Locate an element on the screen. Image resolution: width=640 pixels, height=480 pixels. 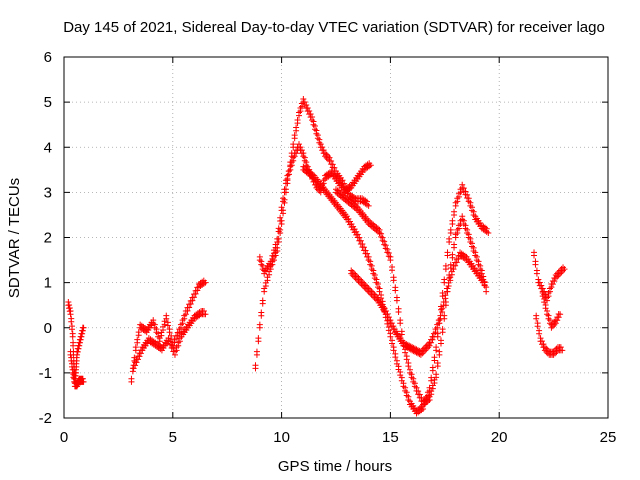
y-tick-label: -1 is located at coordinates (45, 373).